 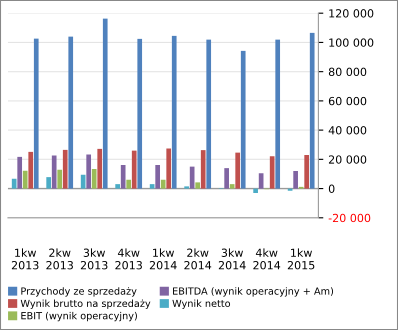 I want to click on x-tick-label: 4kw 2014, so click(x=266, y=259).